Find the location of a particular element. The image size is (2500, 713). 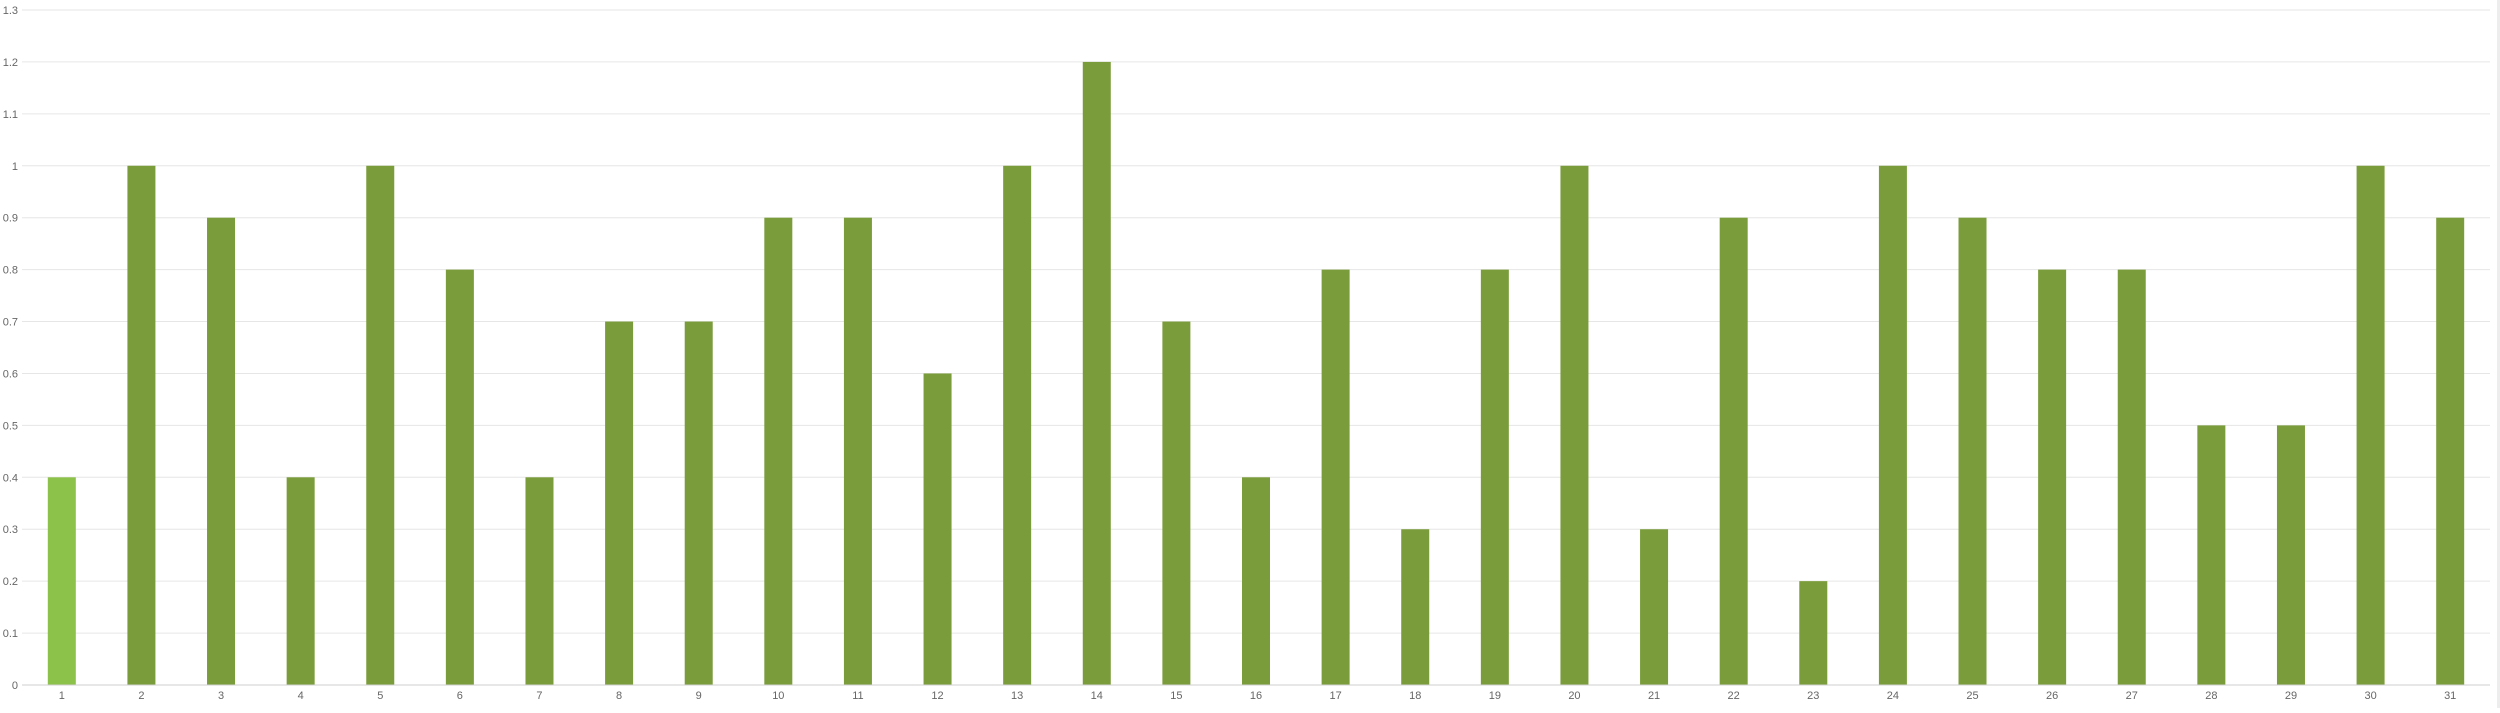

y-tick-label: 0 is located at coordinates (15, 686).